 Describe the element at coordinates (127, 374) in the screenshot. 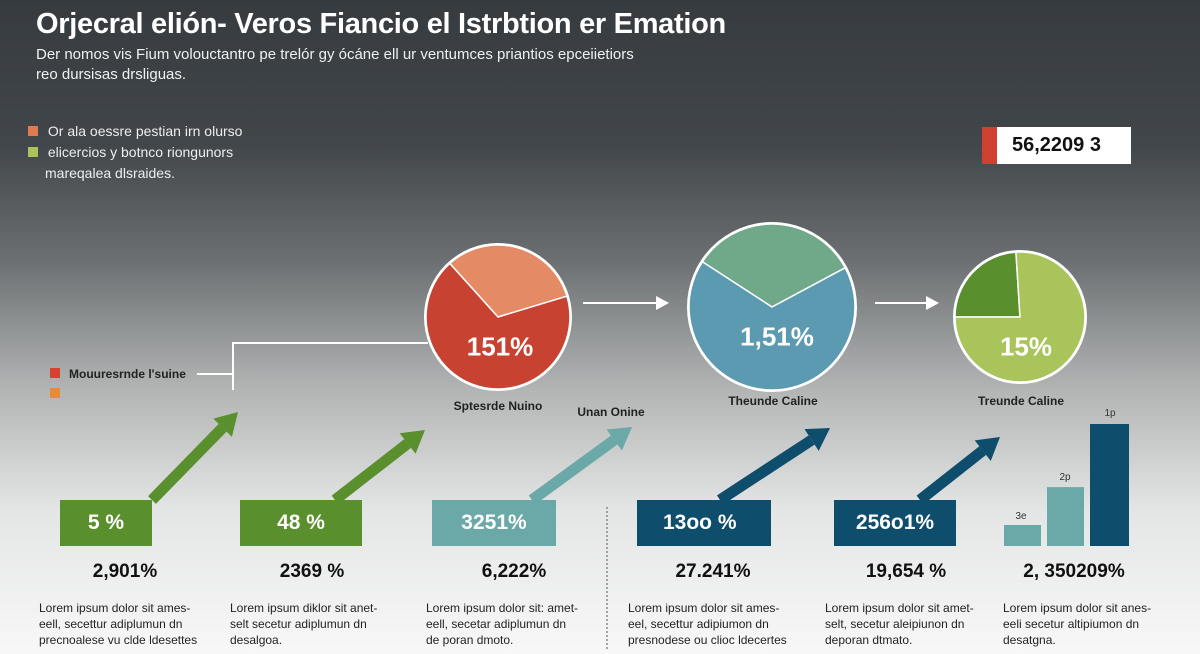

I see `connector-label: Mouuresrnde l'suine` at that location.